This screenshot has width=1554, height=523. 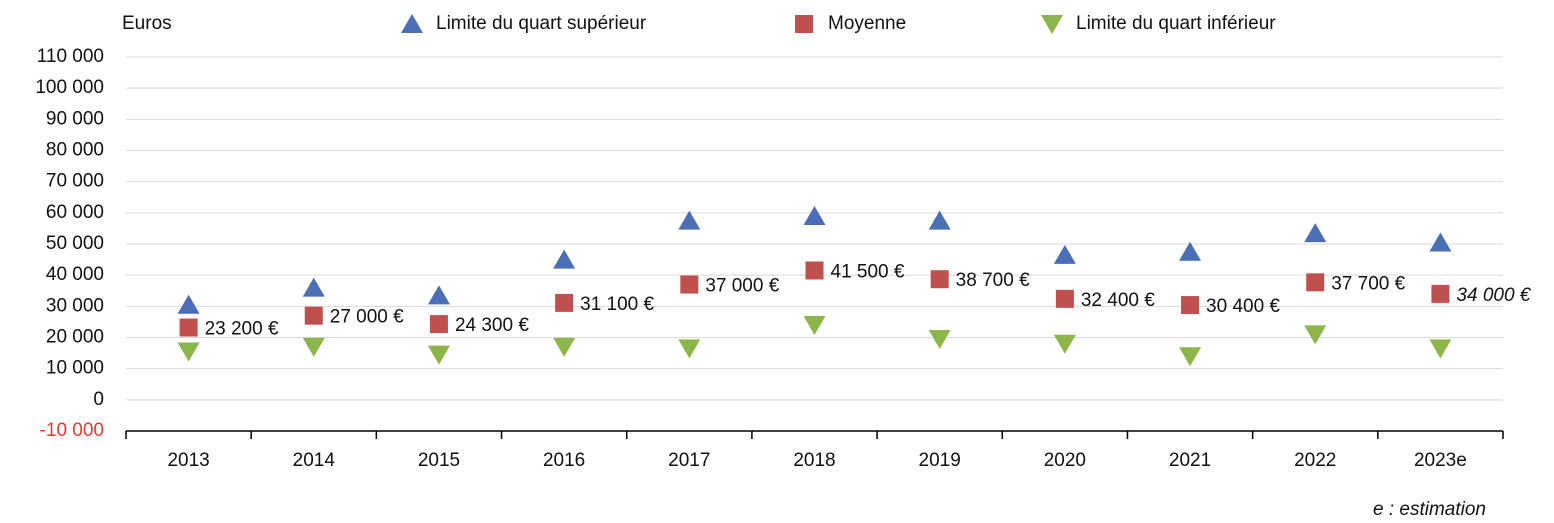 What do you see at coordinates (314, 460) in the screenshot?
I see `x-tick-label: 2014` at bounding box center [314, 460].